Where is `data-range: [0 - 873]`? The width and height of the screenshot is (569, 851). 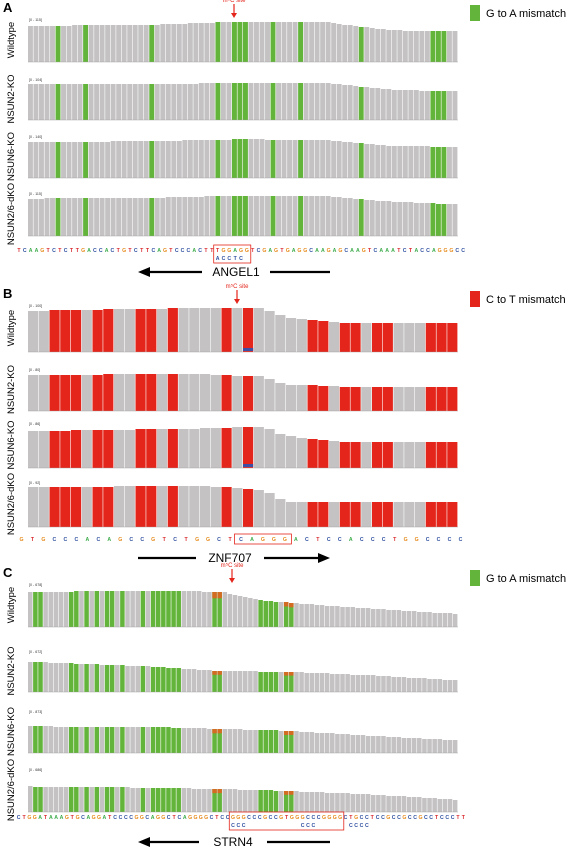
data-range: [0 - 873] is located at coordinates (35, 712).